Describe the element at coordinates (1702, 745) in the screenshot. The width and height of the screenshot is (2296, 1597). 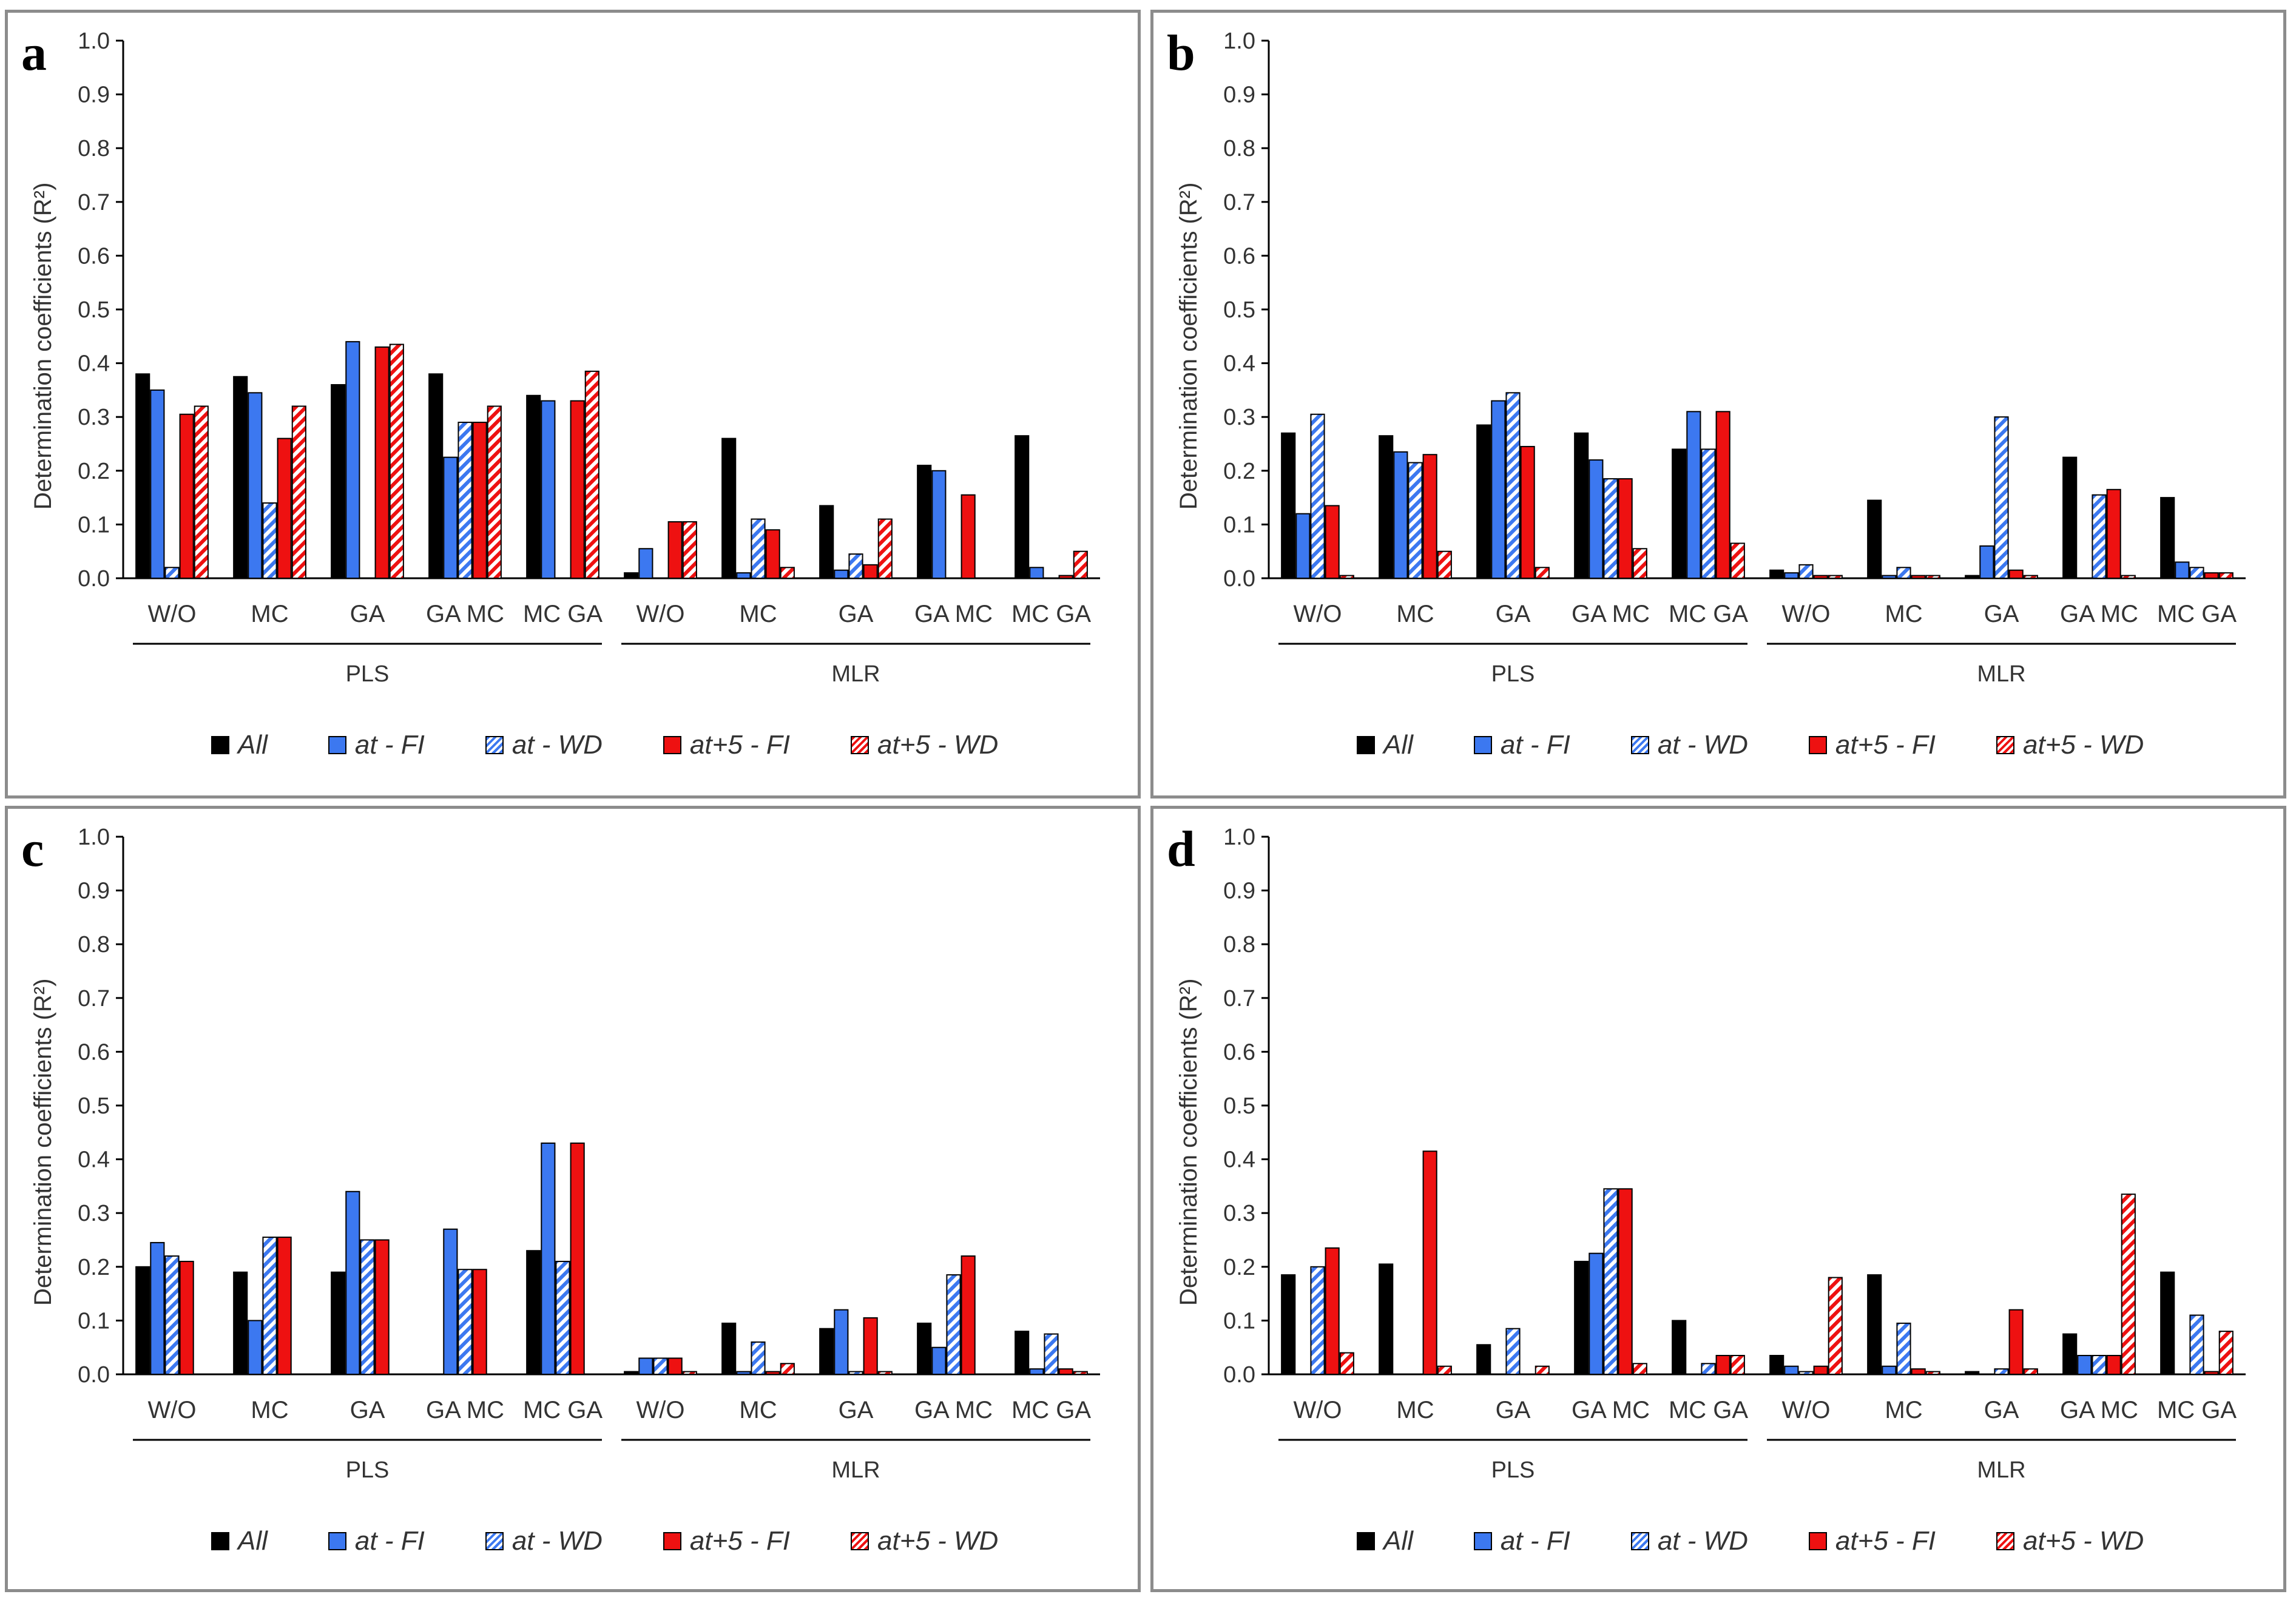
I see `legend-label: at - WD` at that location.